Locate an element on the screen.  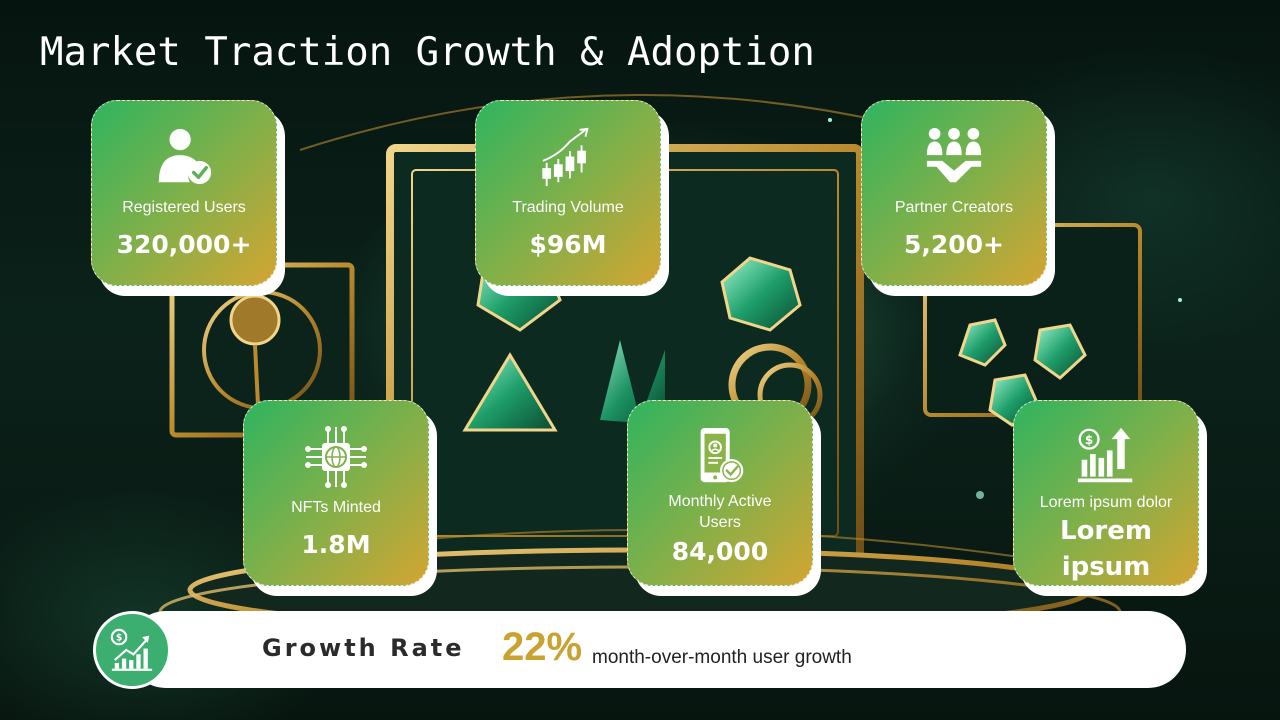
stat-label: Registered Users is located at coordinates (184, 207).